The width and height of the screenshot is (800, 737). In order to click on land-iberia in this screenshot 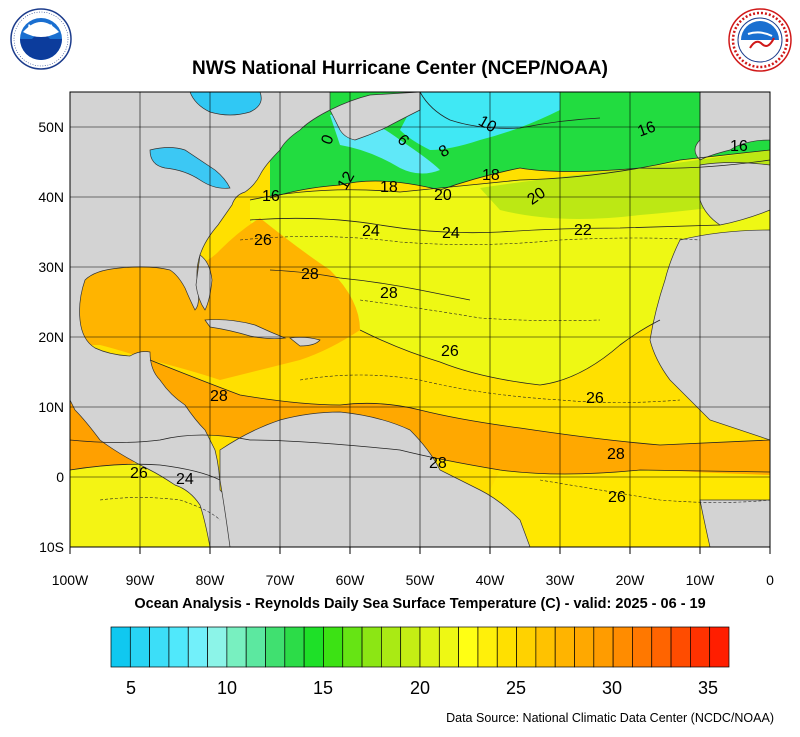, I will do `click(734, 194)`.